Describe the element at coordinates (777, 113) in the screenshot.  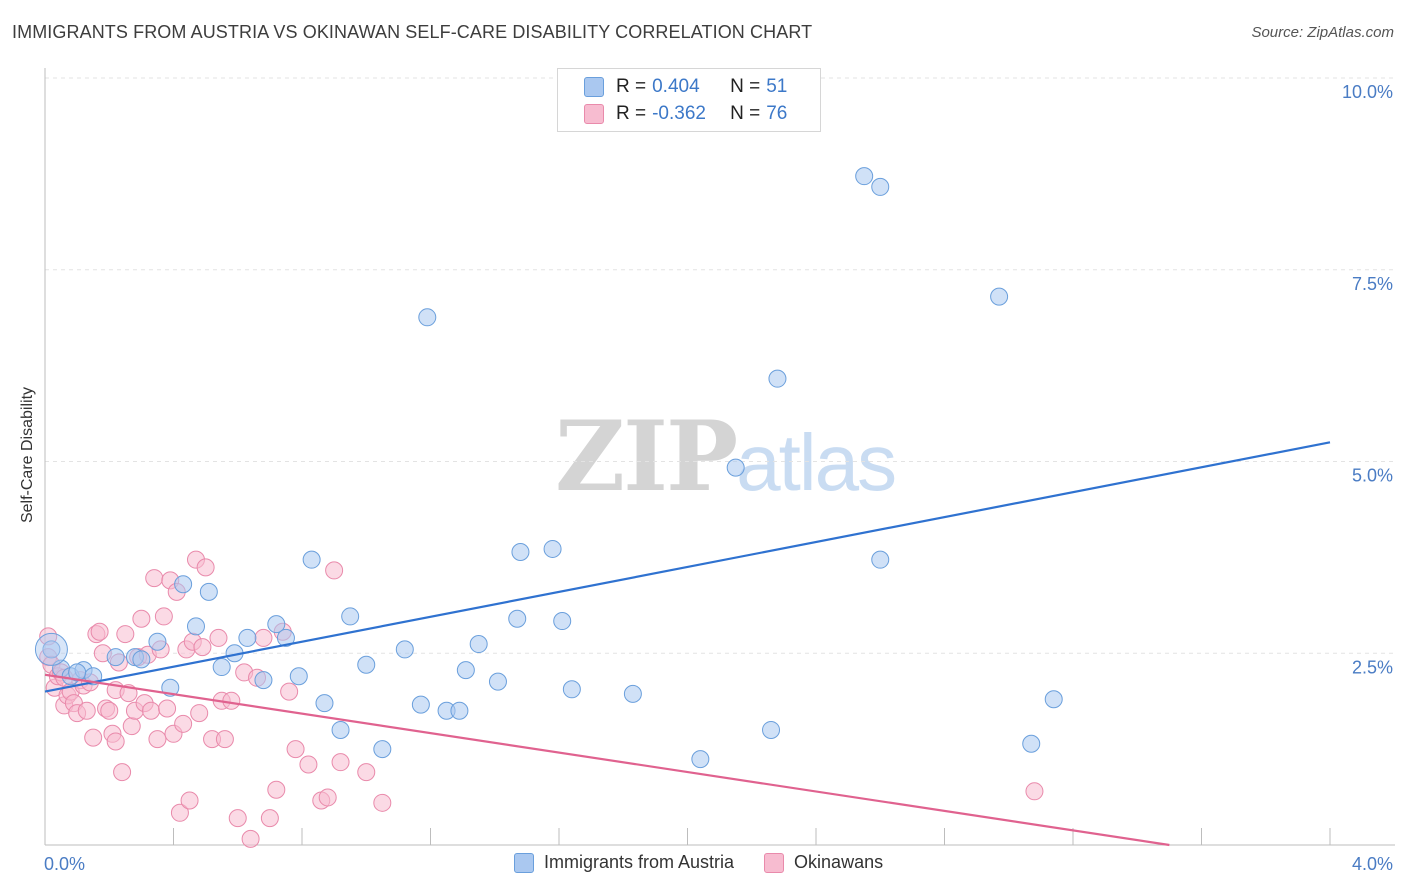
I see `n-value: 76` at that location.